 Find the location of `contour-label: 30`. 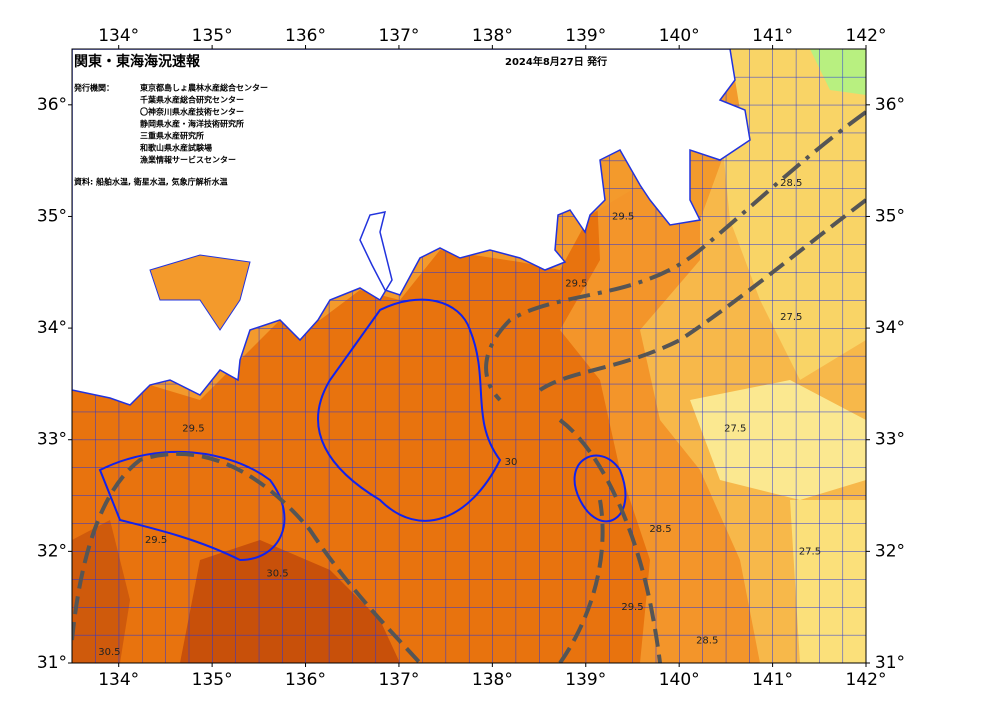

contour-label: 30 is located at coordinates (511, 462).